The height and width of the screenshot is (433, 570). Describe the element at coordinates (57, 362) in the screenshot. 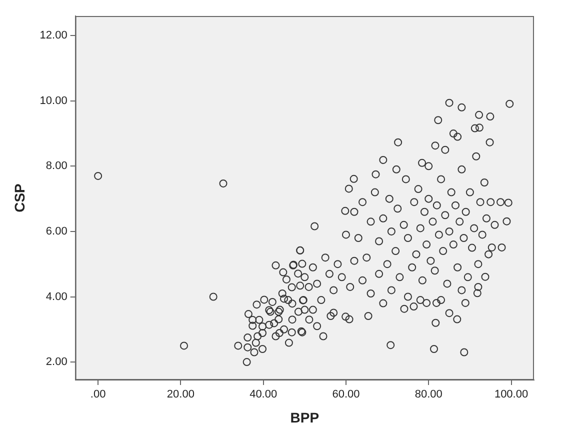

I see `y-tick-label: 2.00` at that location.